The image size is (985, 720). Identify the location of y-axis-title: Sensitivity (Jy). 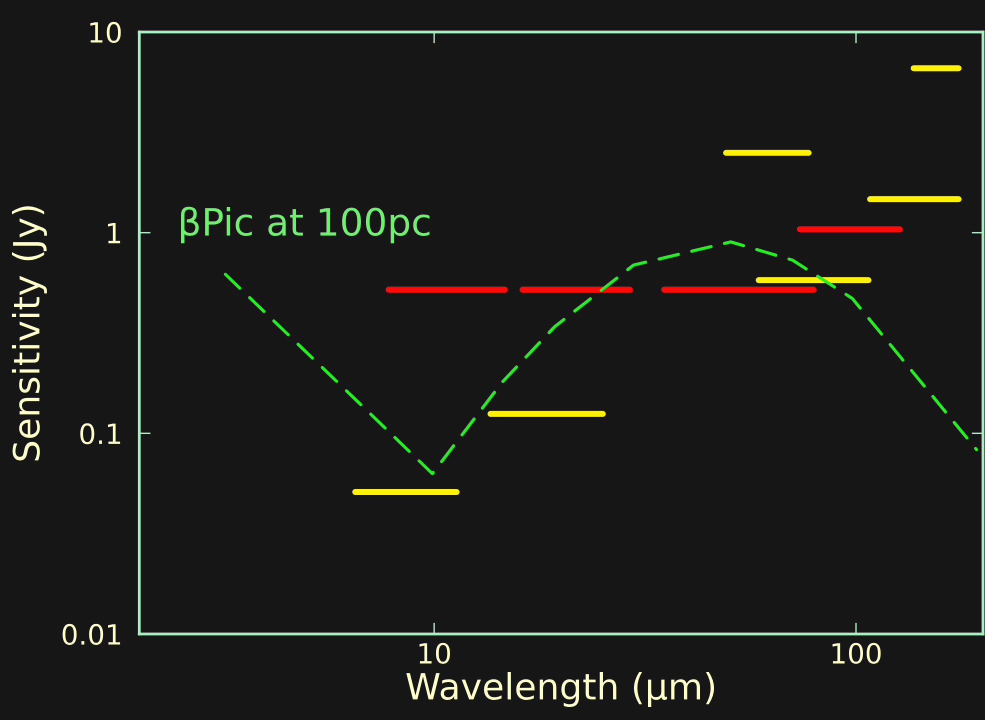
(29, 333).